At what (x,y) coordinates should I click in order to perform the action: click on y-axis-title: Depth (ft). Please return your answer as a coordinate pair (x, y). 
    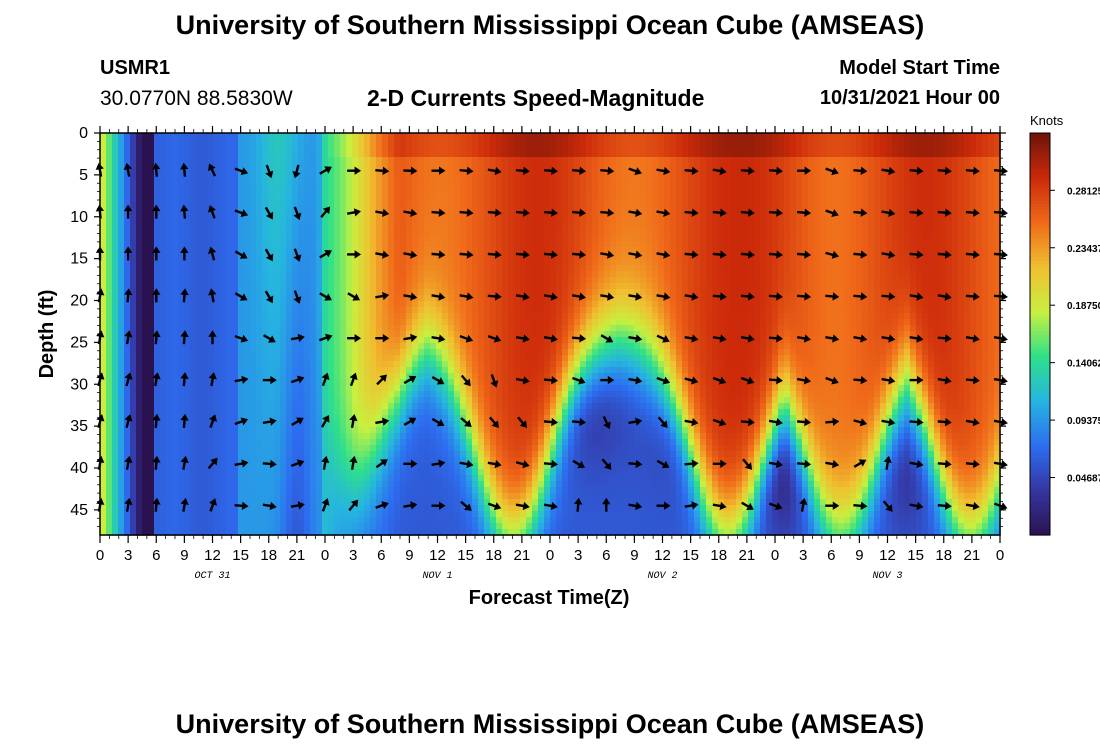
    Looking at the image, I should click on (47, 334).